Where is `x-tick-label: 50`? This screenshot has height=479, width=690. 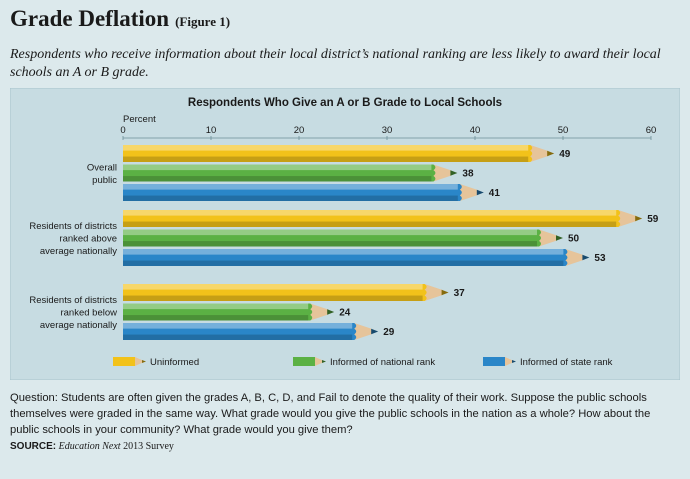 x-tick-label: 50 is located at coordinates (563, 130).